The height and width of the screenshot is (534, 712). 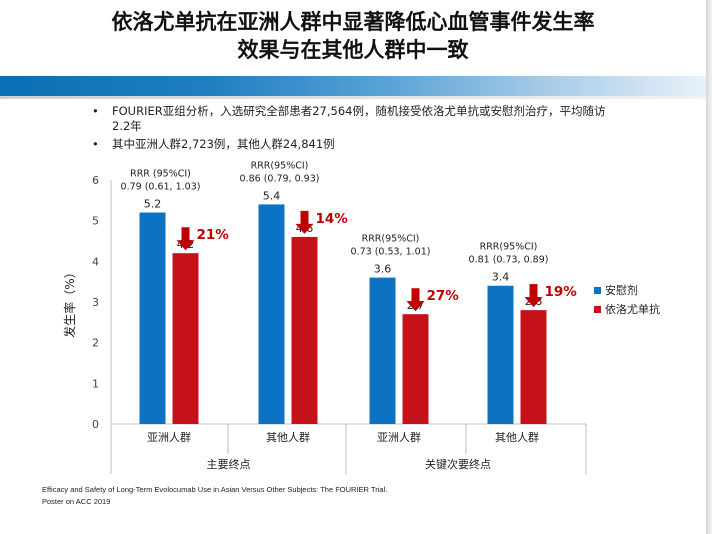 What do you see at coordinates (95, 383) in the screenshot?
I see `y-tick-label: 1` at bounding box center [95, 383].